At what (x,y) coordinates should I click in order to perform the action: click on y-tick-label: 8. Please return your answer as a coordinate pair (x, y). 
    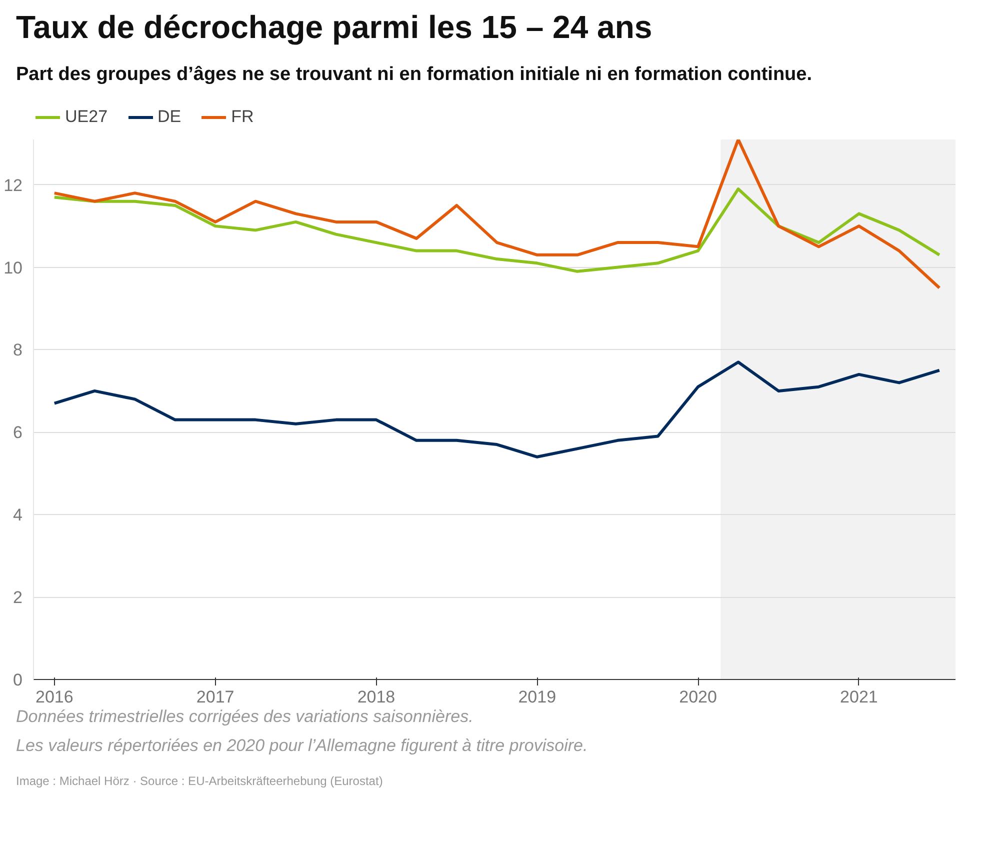
    Looking at the image, I should click on (18, 350).